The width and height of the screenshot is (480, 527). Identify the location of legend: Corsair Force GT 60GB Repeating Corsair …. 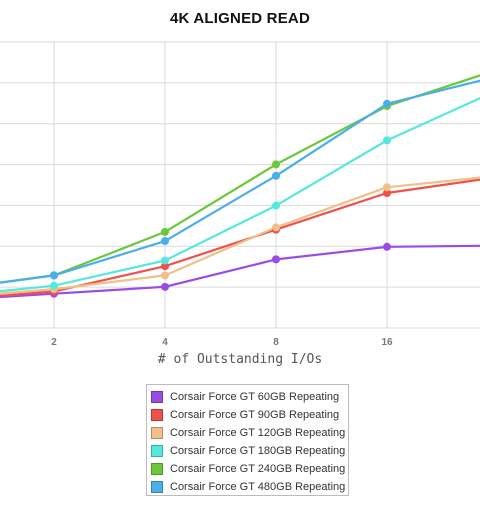
(247, 440).